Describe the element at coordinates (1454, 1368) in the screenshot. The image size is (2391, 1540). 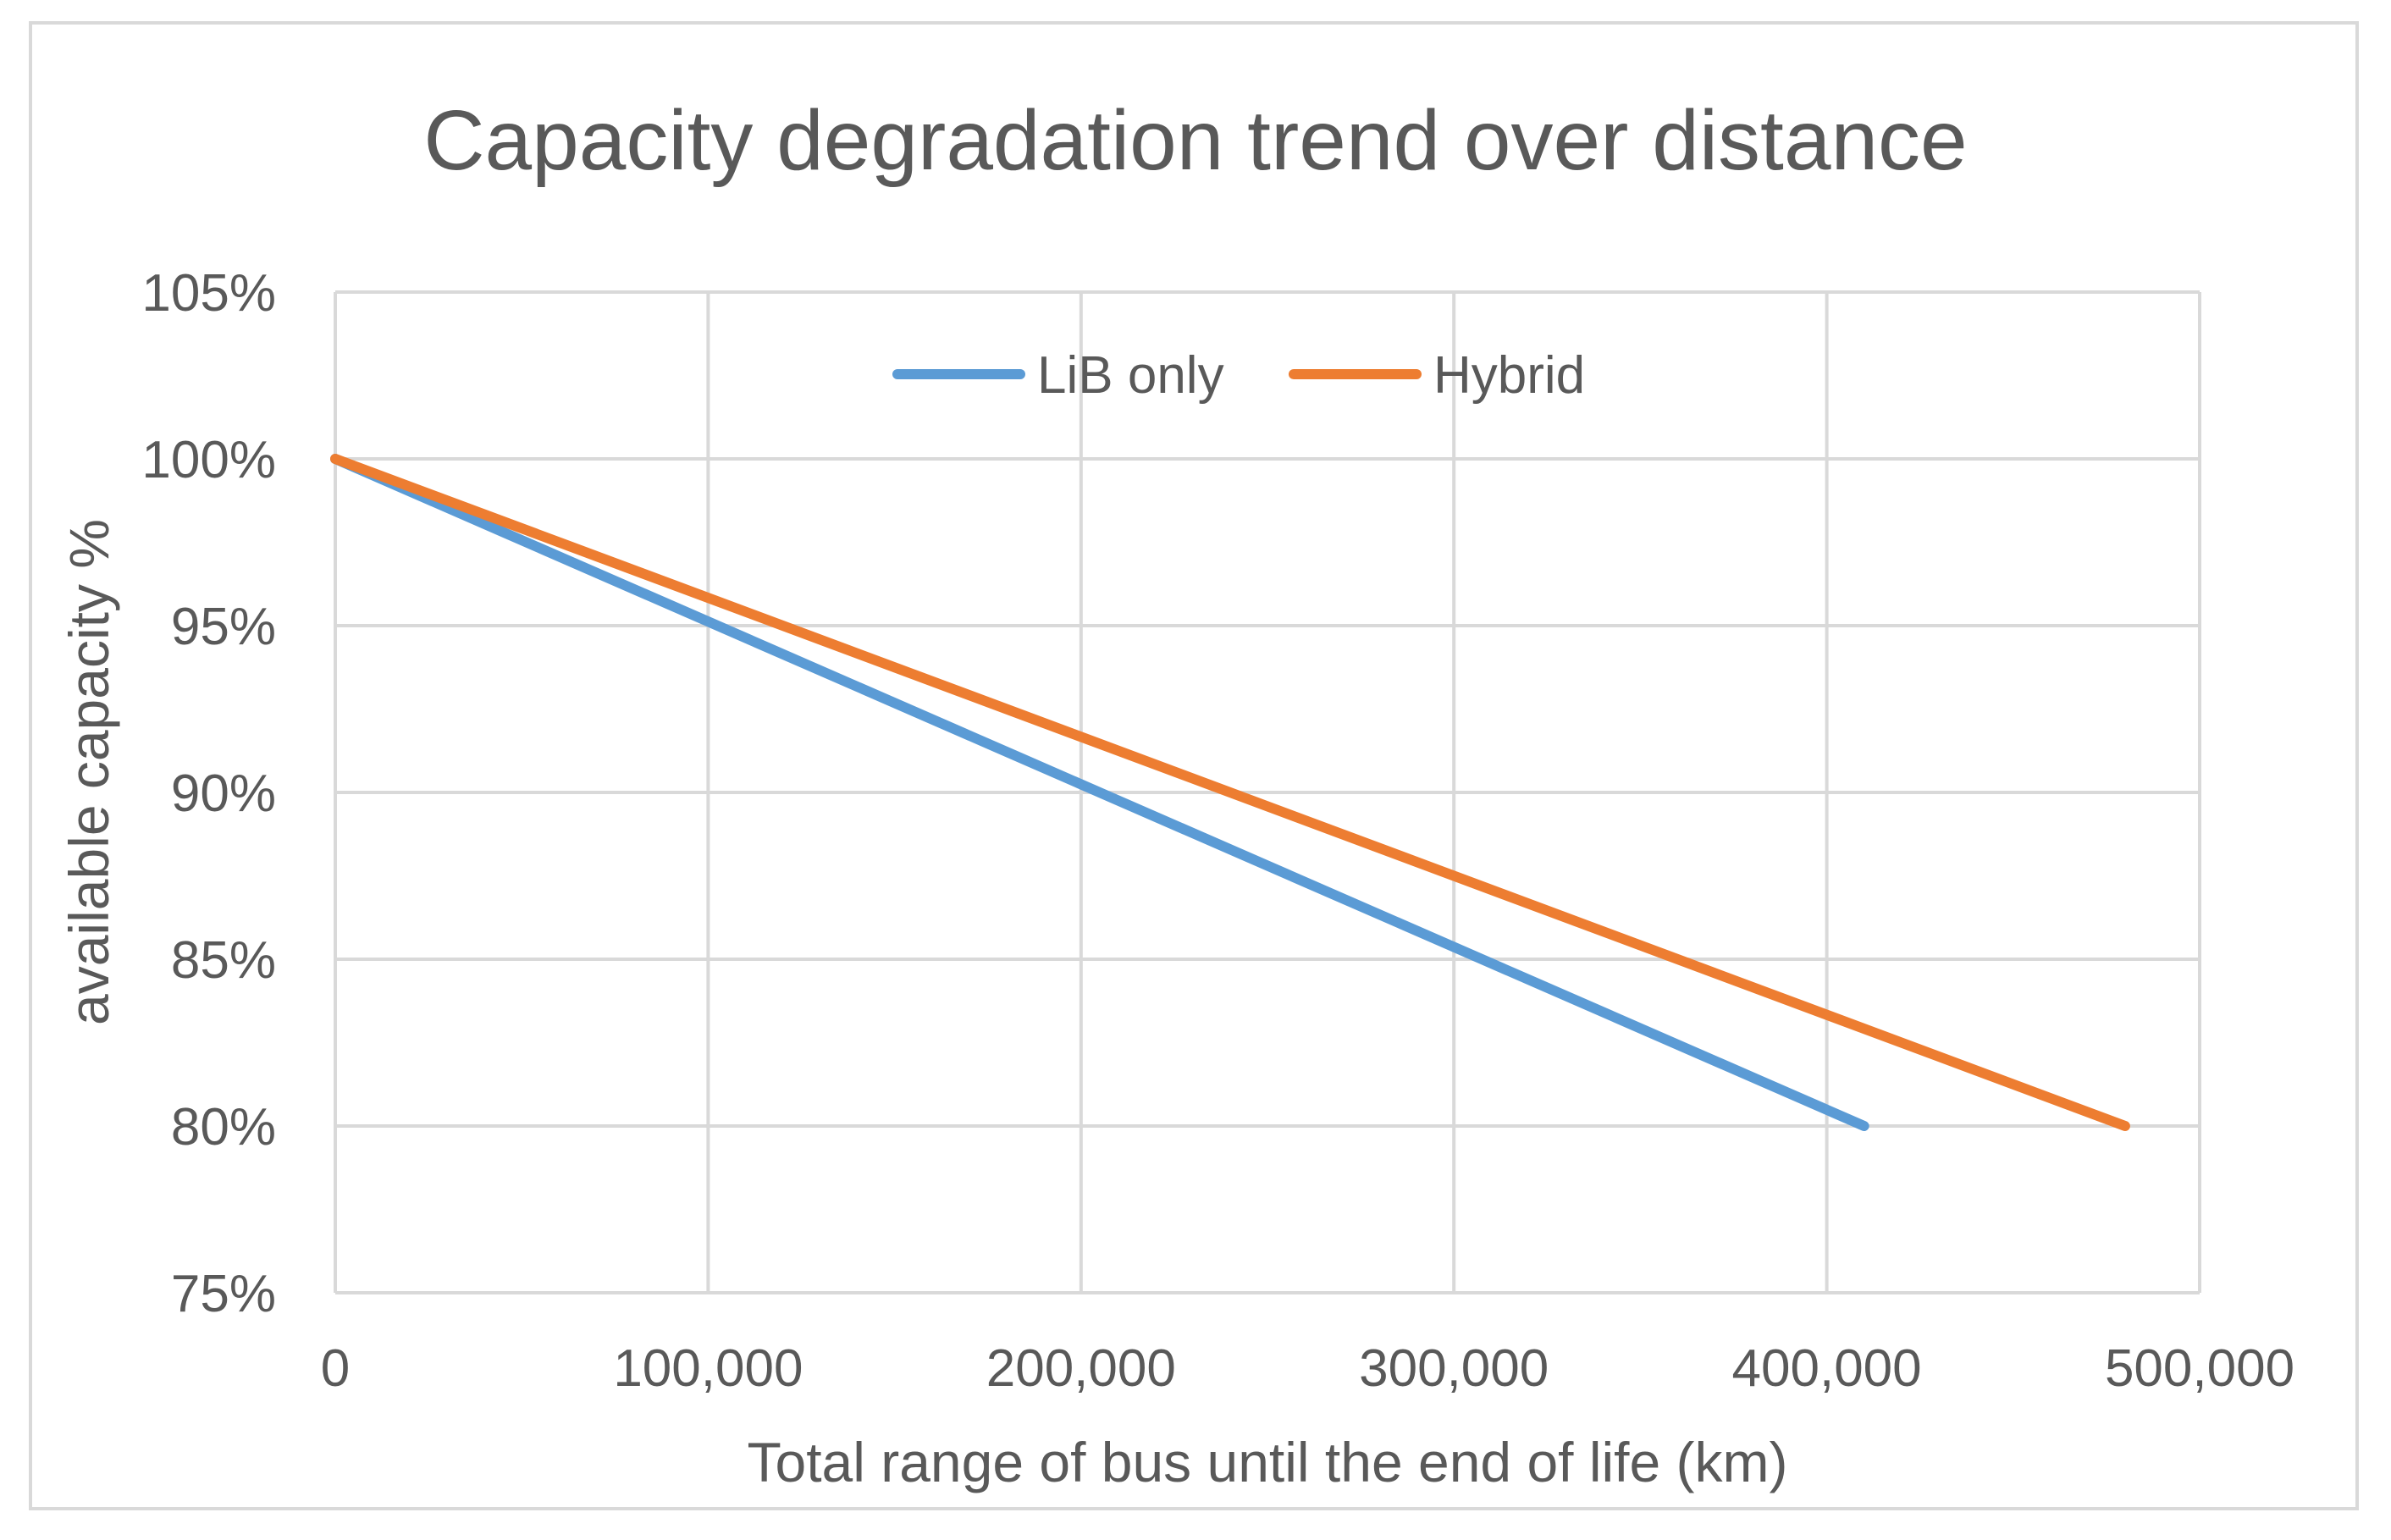
I see `x-tick-label: 300,000` at that location.